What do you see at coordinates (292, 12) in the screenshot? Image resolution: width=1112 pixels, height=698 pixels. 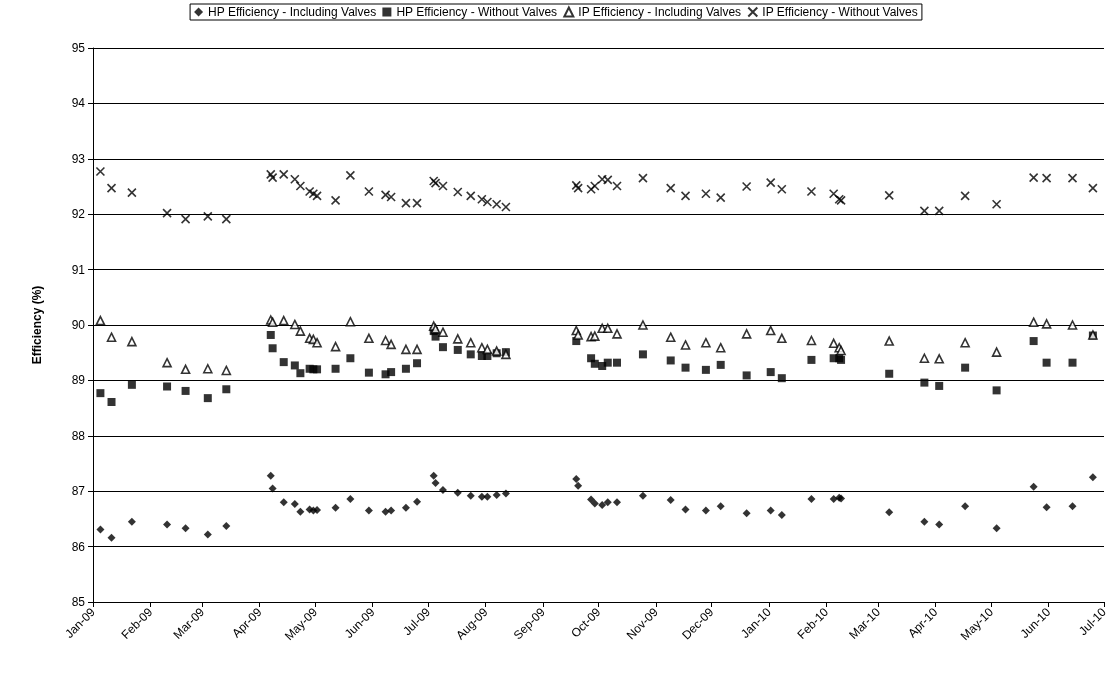 I see `legend-label: HP Efficiency - Including Valves` at bounding box center [292, 12].